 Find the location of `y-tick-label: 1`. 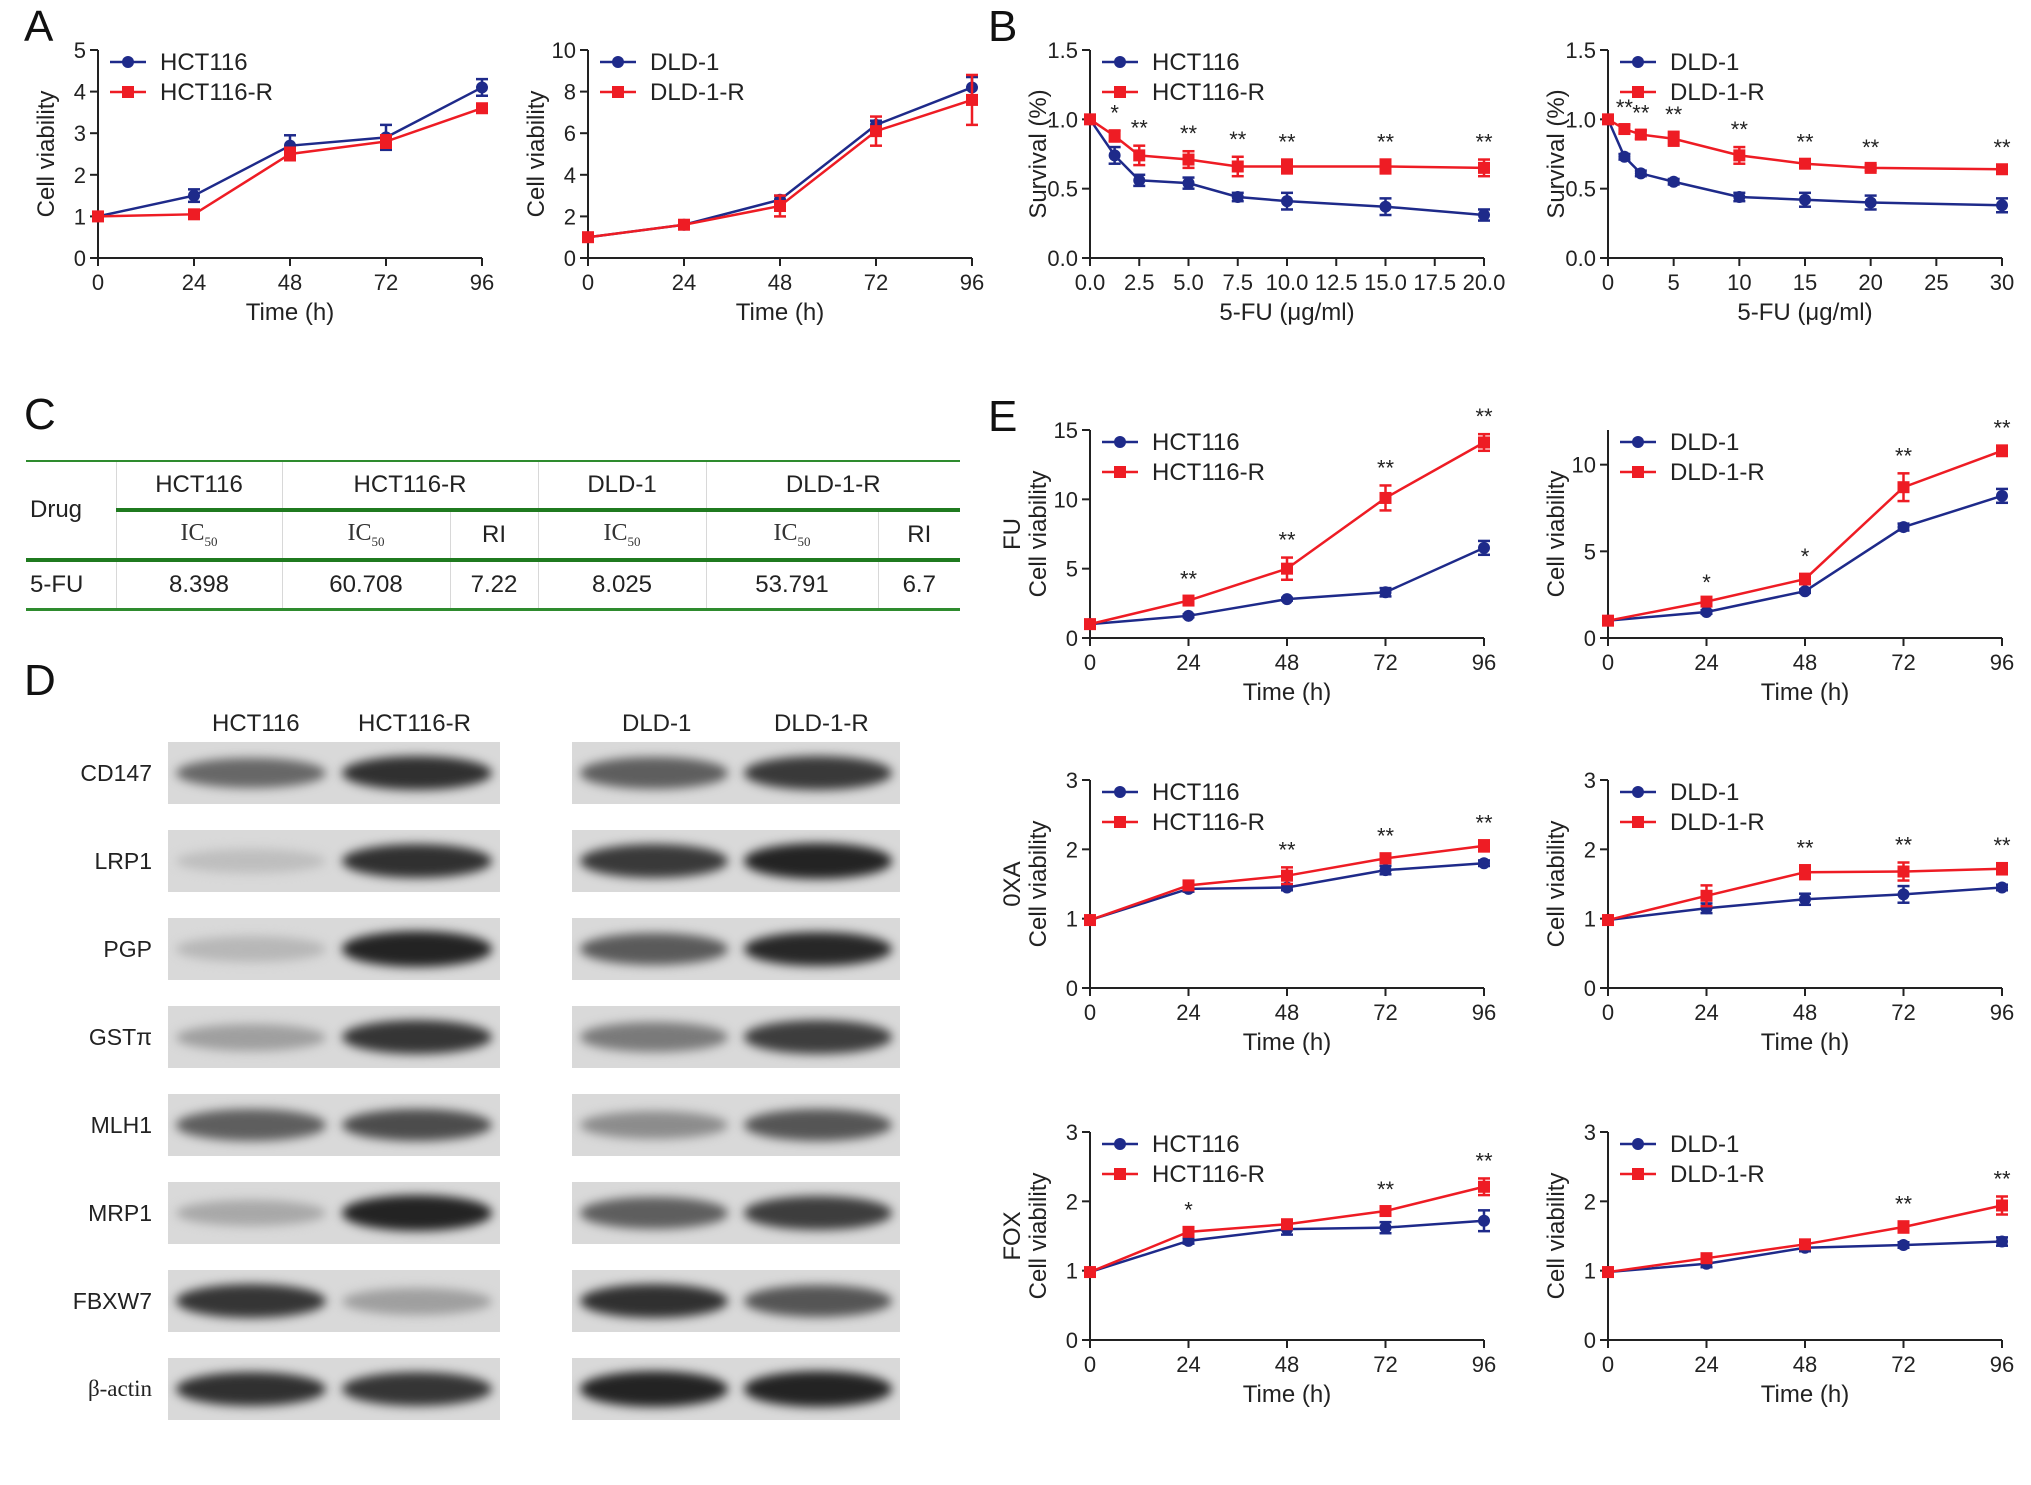

y-tick-label: 1 is located at coordinates (1072, 1271).